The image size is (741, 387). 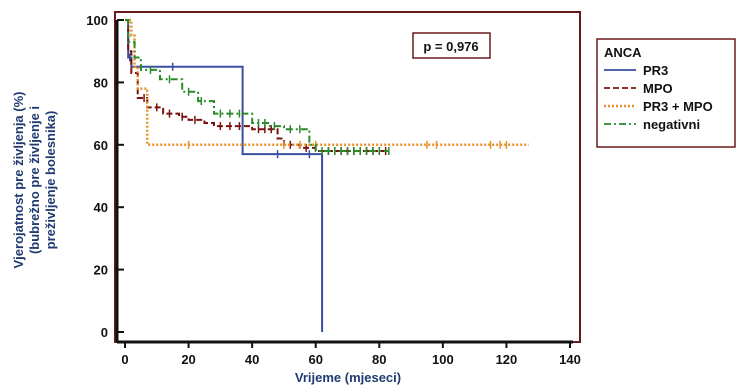 What do you see at coordinates (351, 354) in the screenshot?
I see `x-ticks: 0 20 40 60 80 100 120 140` at bounding box center [351, 354].